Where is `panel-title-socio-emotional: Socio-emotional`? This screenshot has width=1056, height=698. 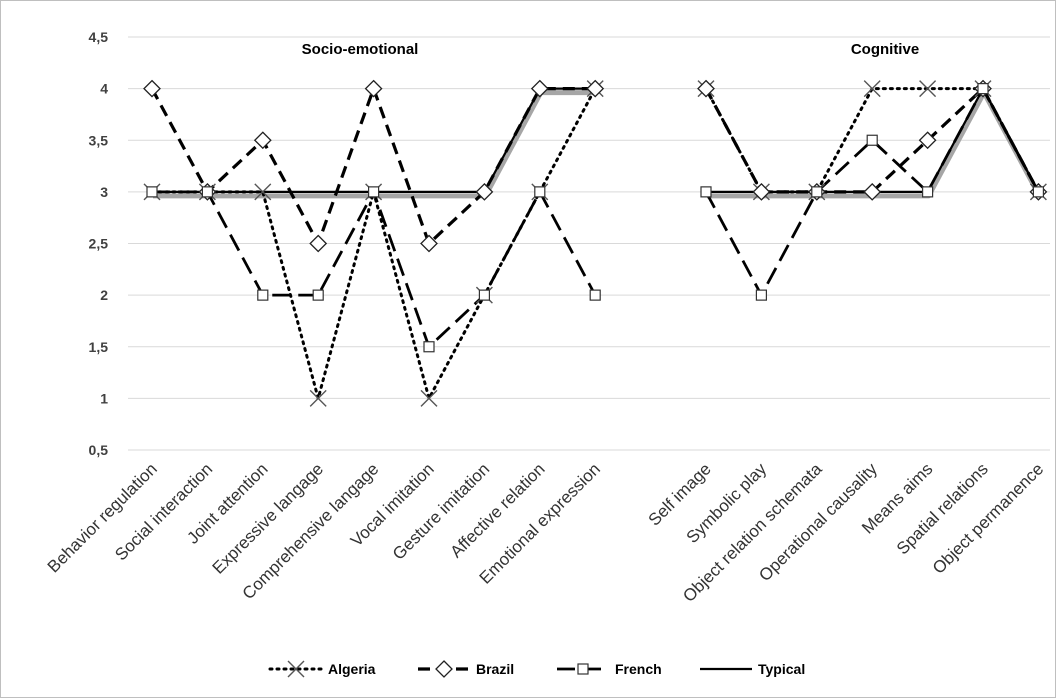 panel-title-socio-emotional: Socio-emotional is located at coordinates (360, 49).